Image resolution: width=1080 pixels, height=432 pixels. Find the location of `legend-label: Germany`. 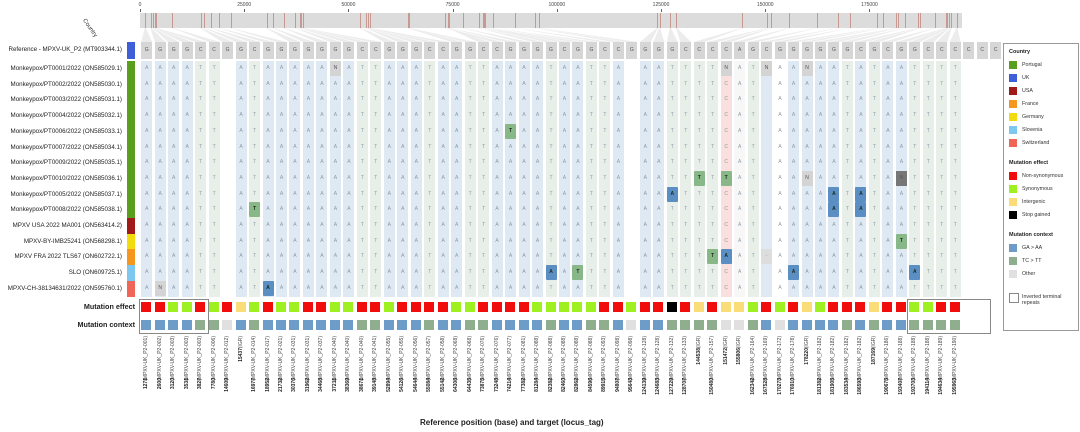

legend-label: Germany is located at coordinates (1033, 117).